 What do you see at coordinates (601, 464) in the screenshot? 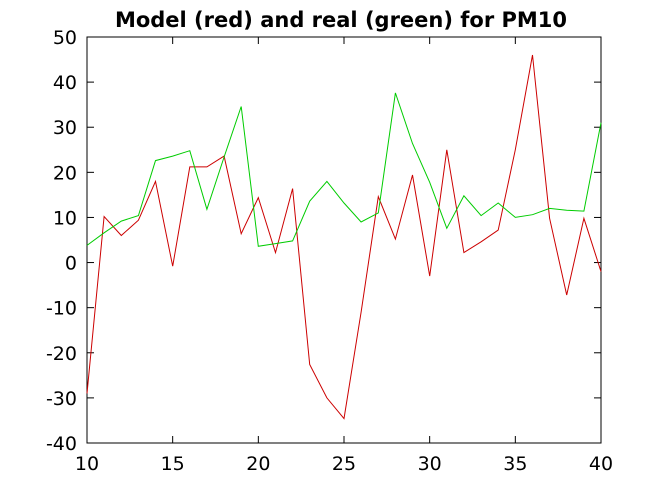
I see `x-tick-label: 40` at bounding box center [601, 464].